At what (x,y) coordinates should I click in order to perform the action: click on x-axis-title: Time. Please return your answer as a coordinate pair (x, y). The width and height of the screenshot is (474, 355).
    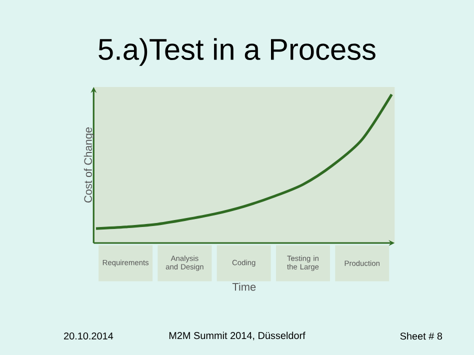
    Looking at the image, I should click on (244, 286).